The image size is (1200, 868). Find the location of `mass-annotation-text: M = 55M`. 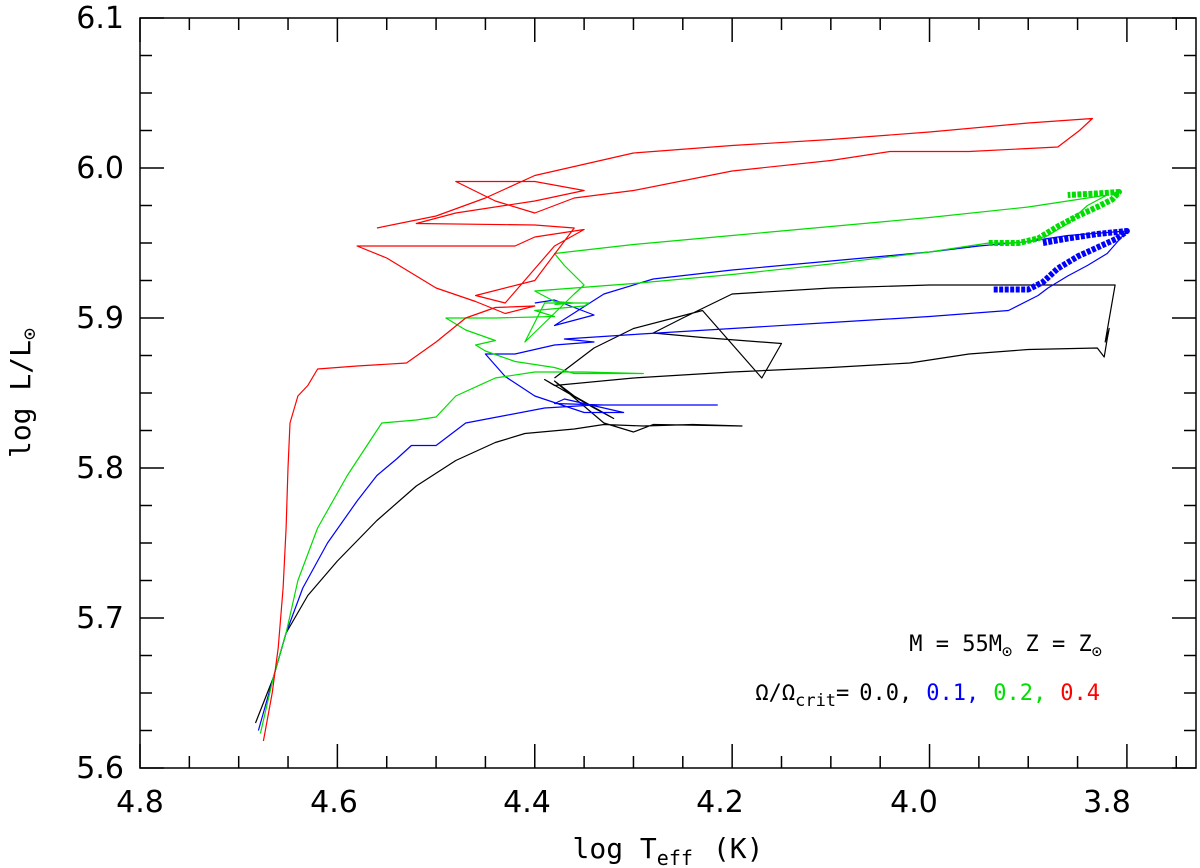

mass-annotation-text: M = 55M is located at coordinates (955, 644).